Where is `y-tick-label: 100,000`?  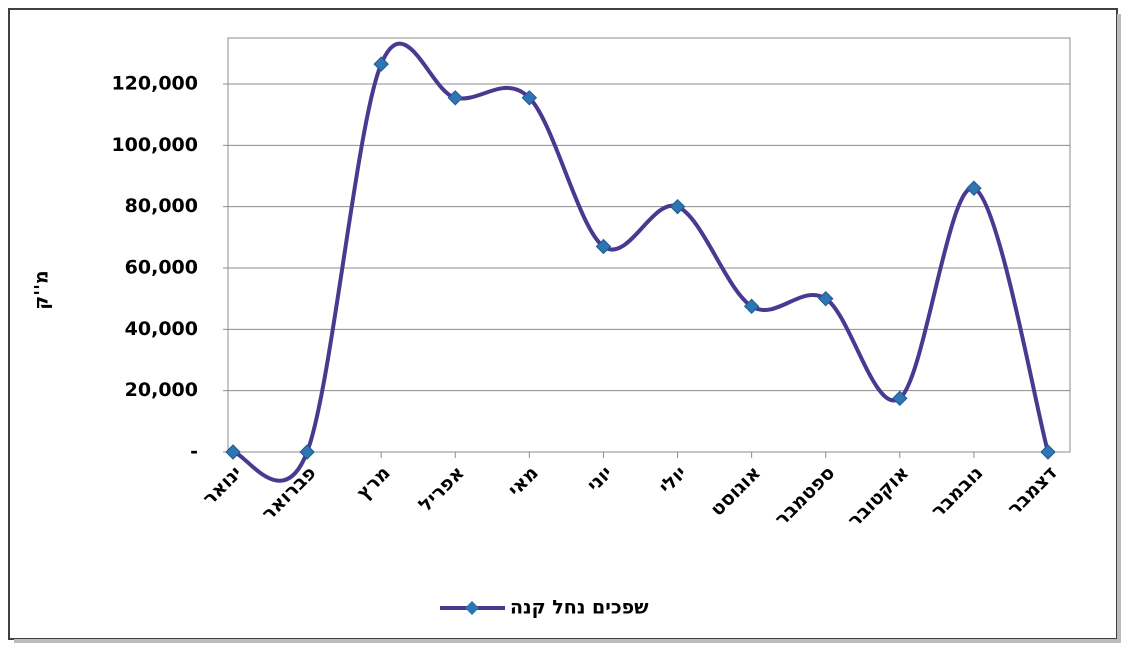 y-tick-label: 100,000 is located at coordinates (154, 145).